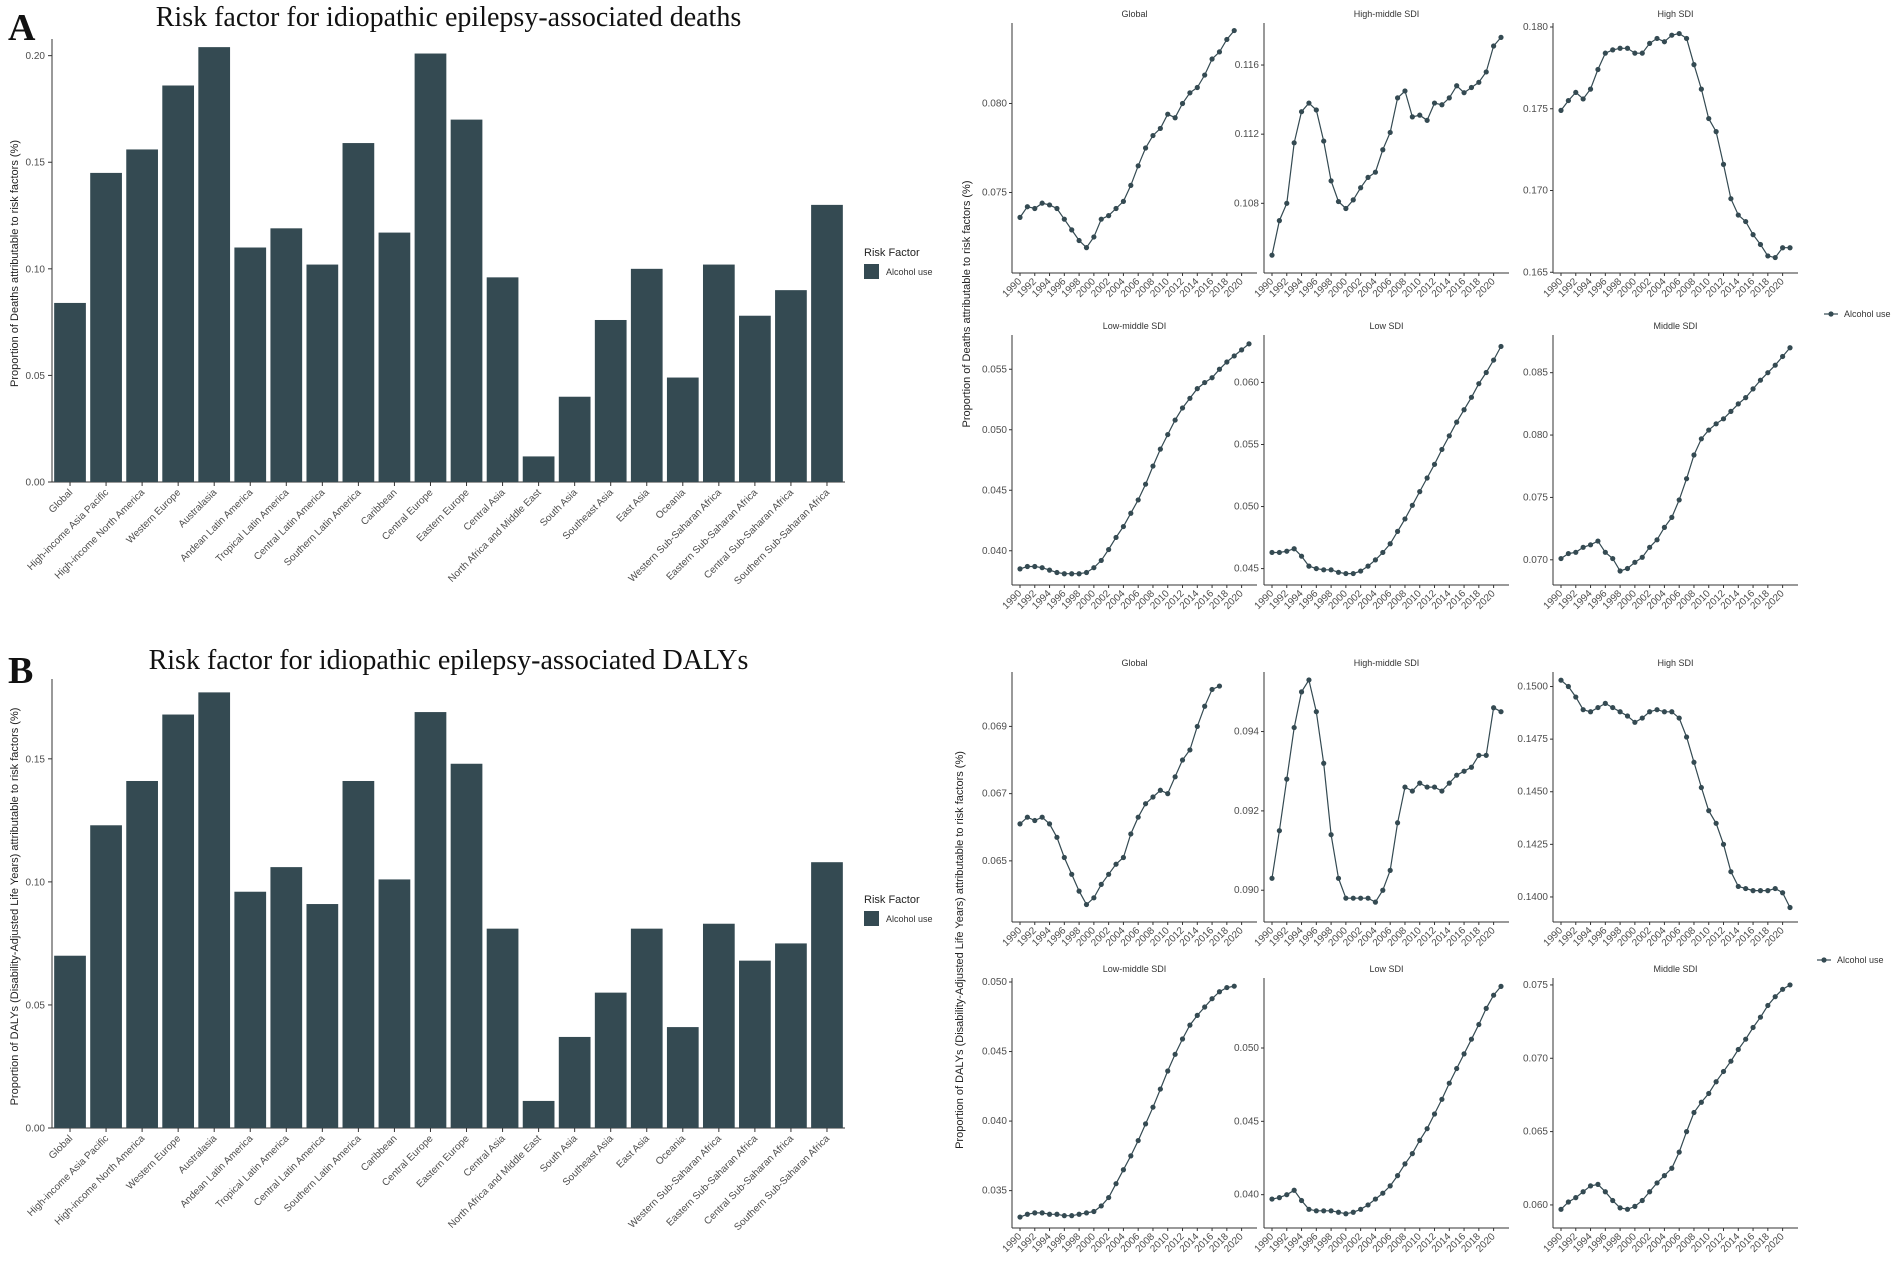 The image size is (1901, 1273). I want to click on y-tick-label: 0.050, so click(1246, 1048).